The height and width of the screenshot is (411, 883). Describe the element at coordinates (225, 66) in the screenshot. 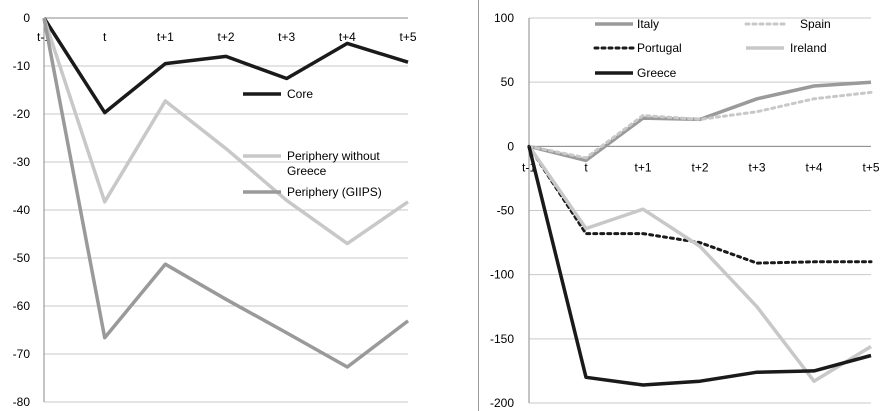

I see `series-line-core` at that location.